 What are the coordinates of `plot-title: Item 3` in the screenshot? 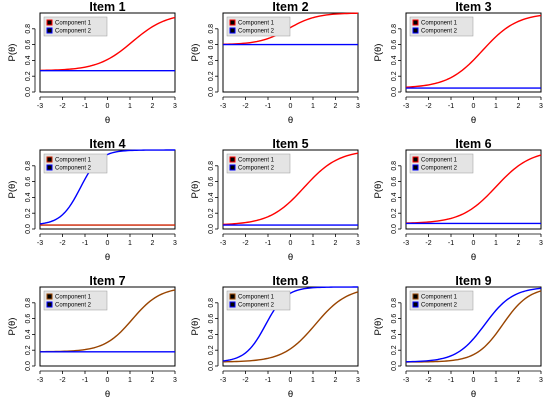 It's located at (473, 7).